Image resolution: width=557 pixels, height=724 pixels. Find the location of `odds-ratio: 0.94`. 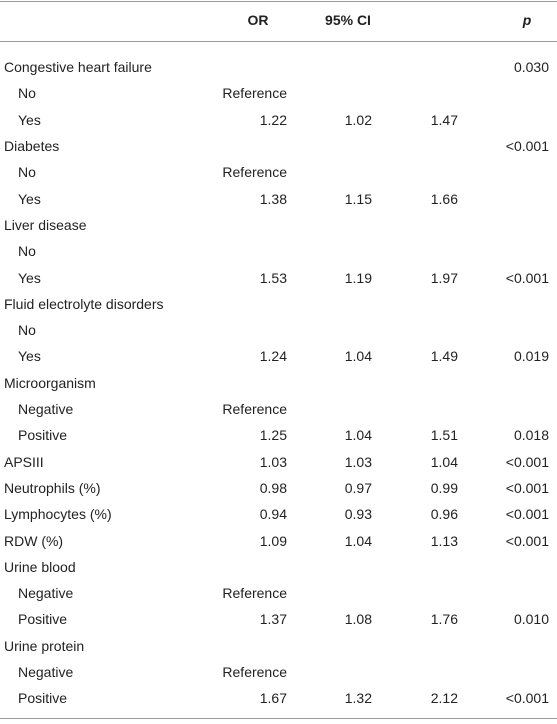

odds-ratio: 0.94 is located at coordinates (273, 514).